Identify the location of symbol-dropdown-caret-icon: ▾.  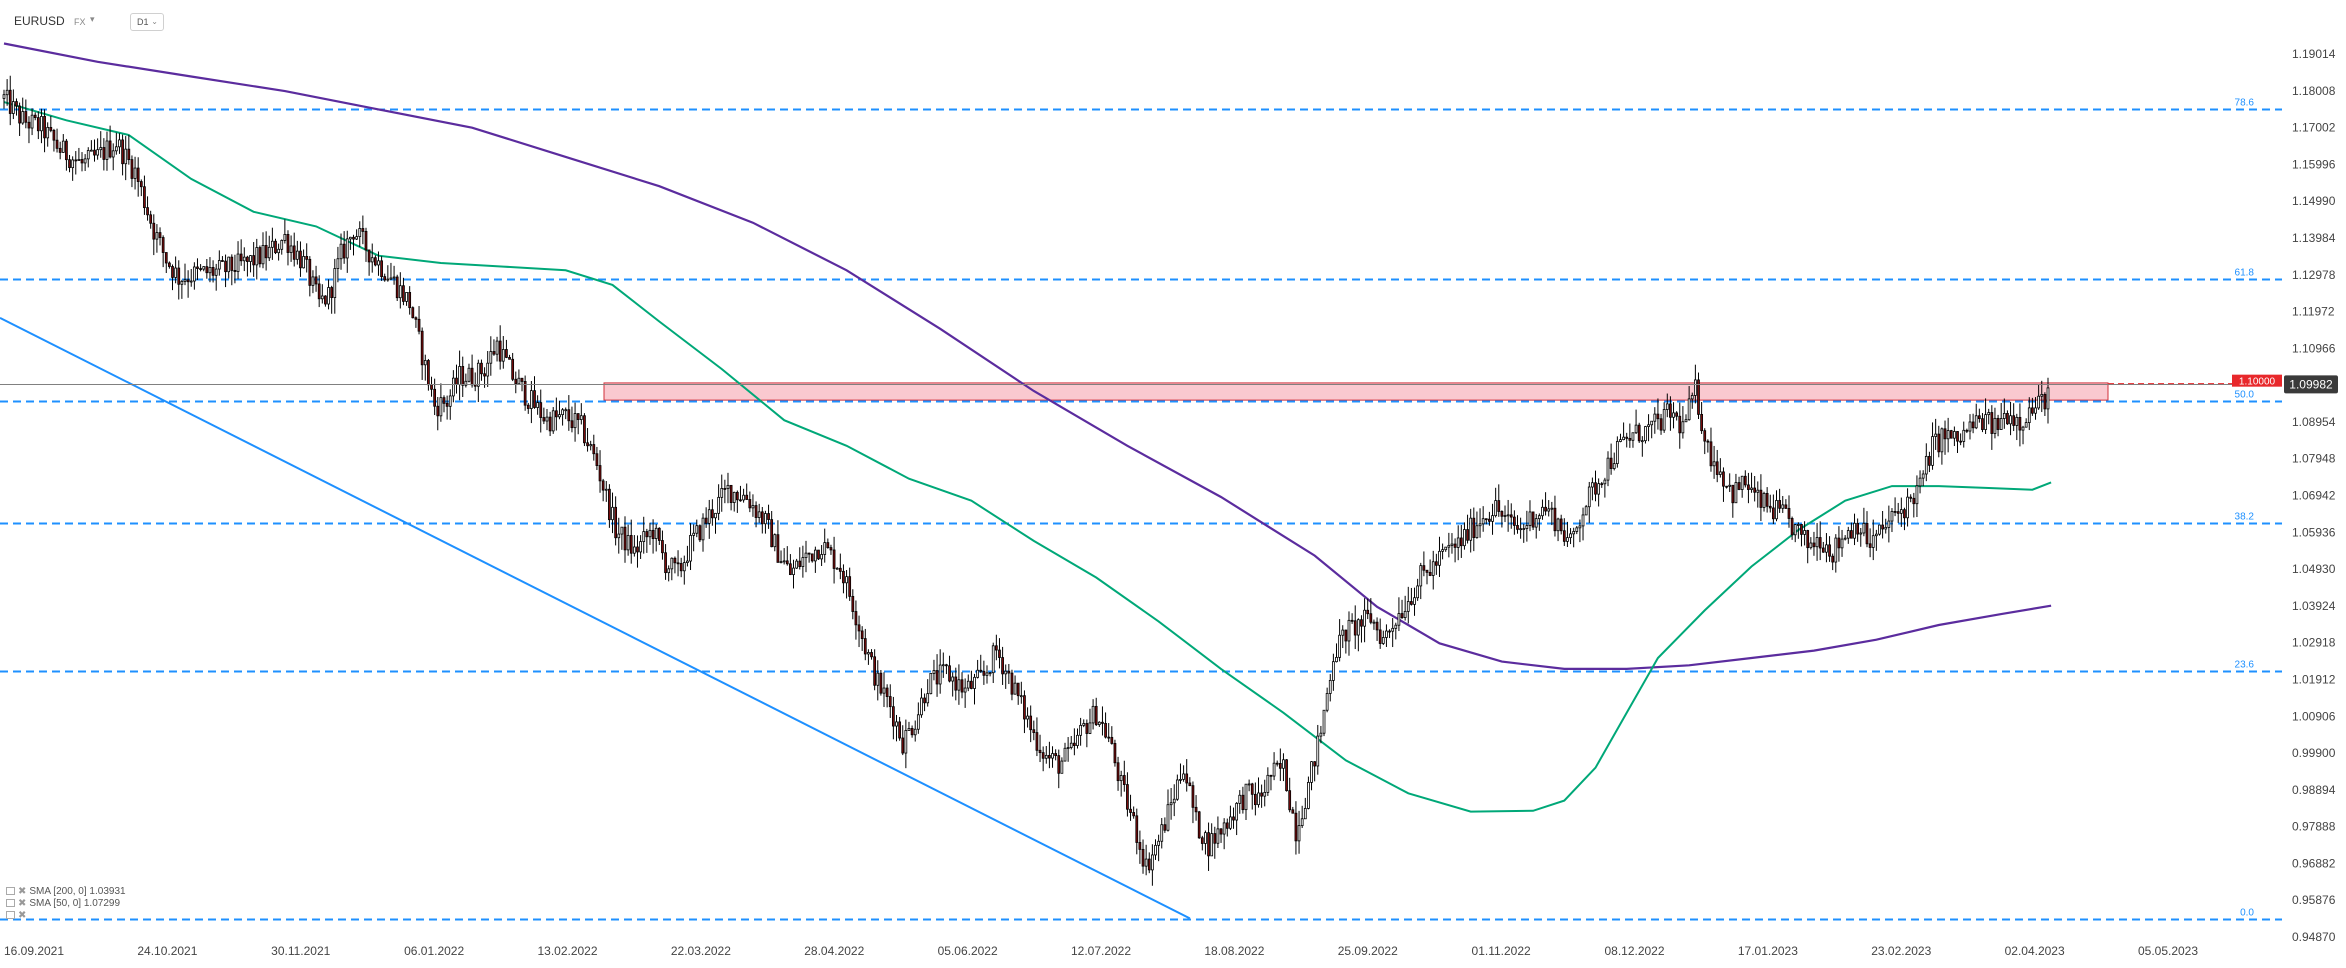
(92, 19).